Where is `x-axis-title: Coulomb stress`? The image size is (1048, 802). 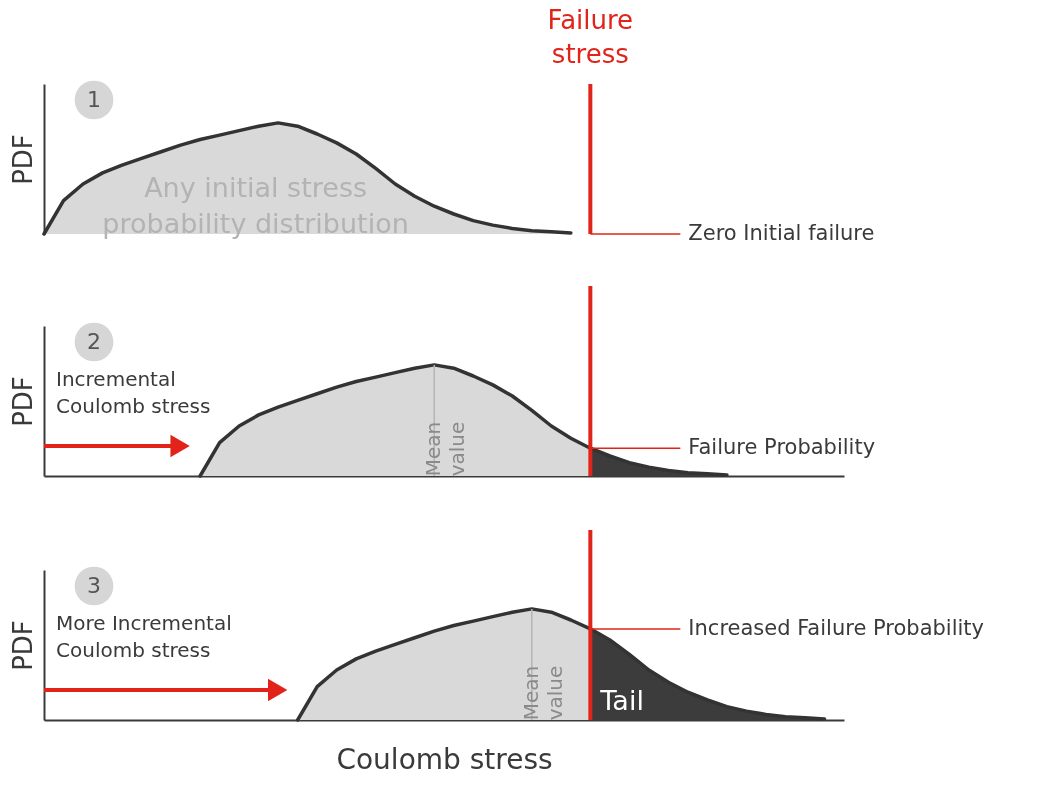 x-axis-title: Coulomb stress is located at coordinates (444, 759).